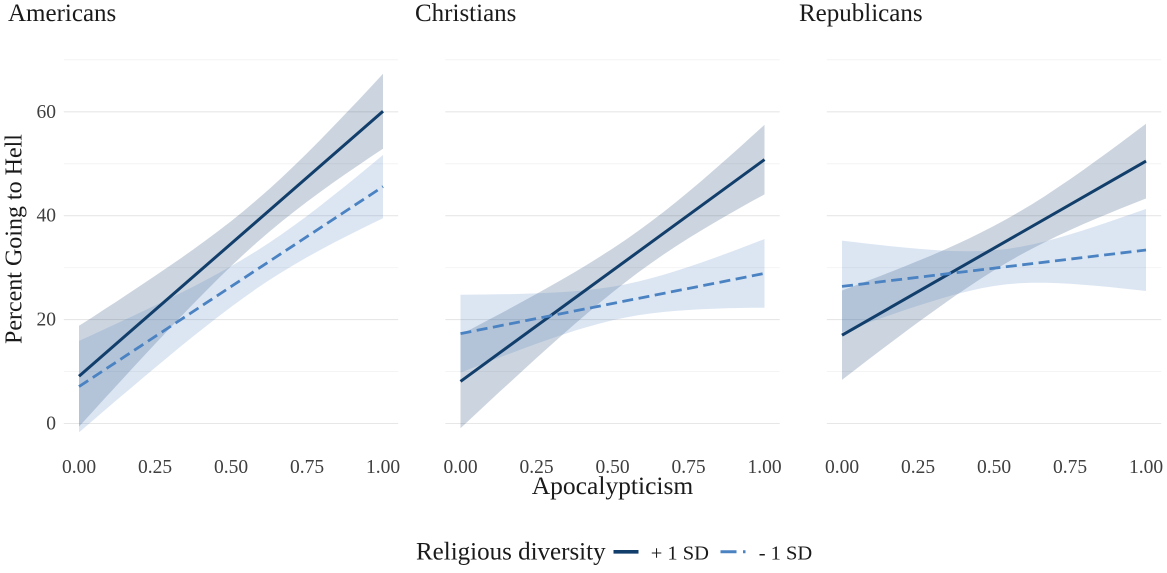 Image resolution: width=1167 pixels, height=573 pixels. I want to click on svg-text: Apocalypticism, so click(613, 485).